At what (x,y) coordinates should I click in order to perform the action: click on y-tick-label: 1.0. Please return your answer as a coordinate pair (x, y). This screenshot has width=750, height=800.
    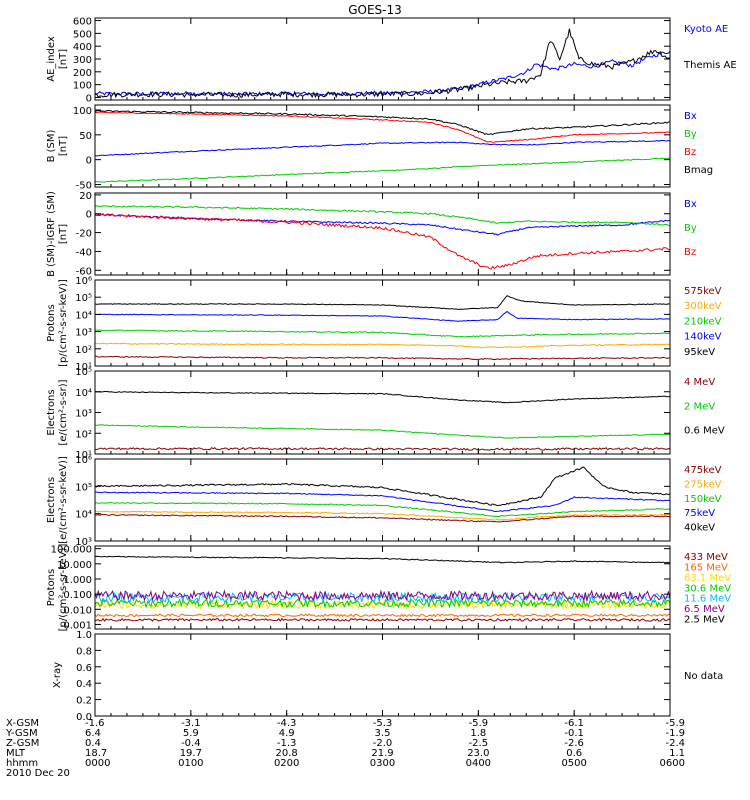
    Looking at the image, I should click on (84, 635).